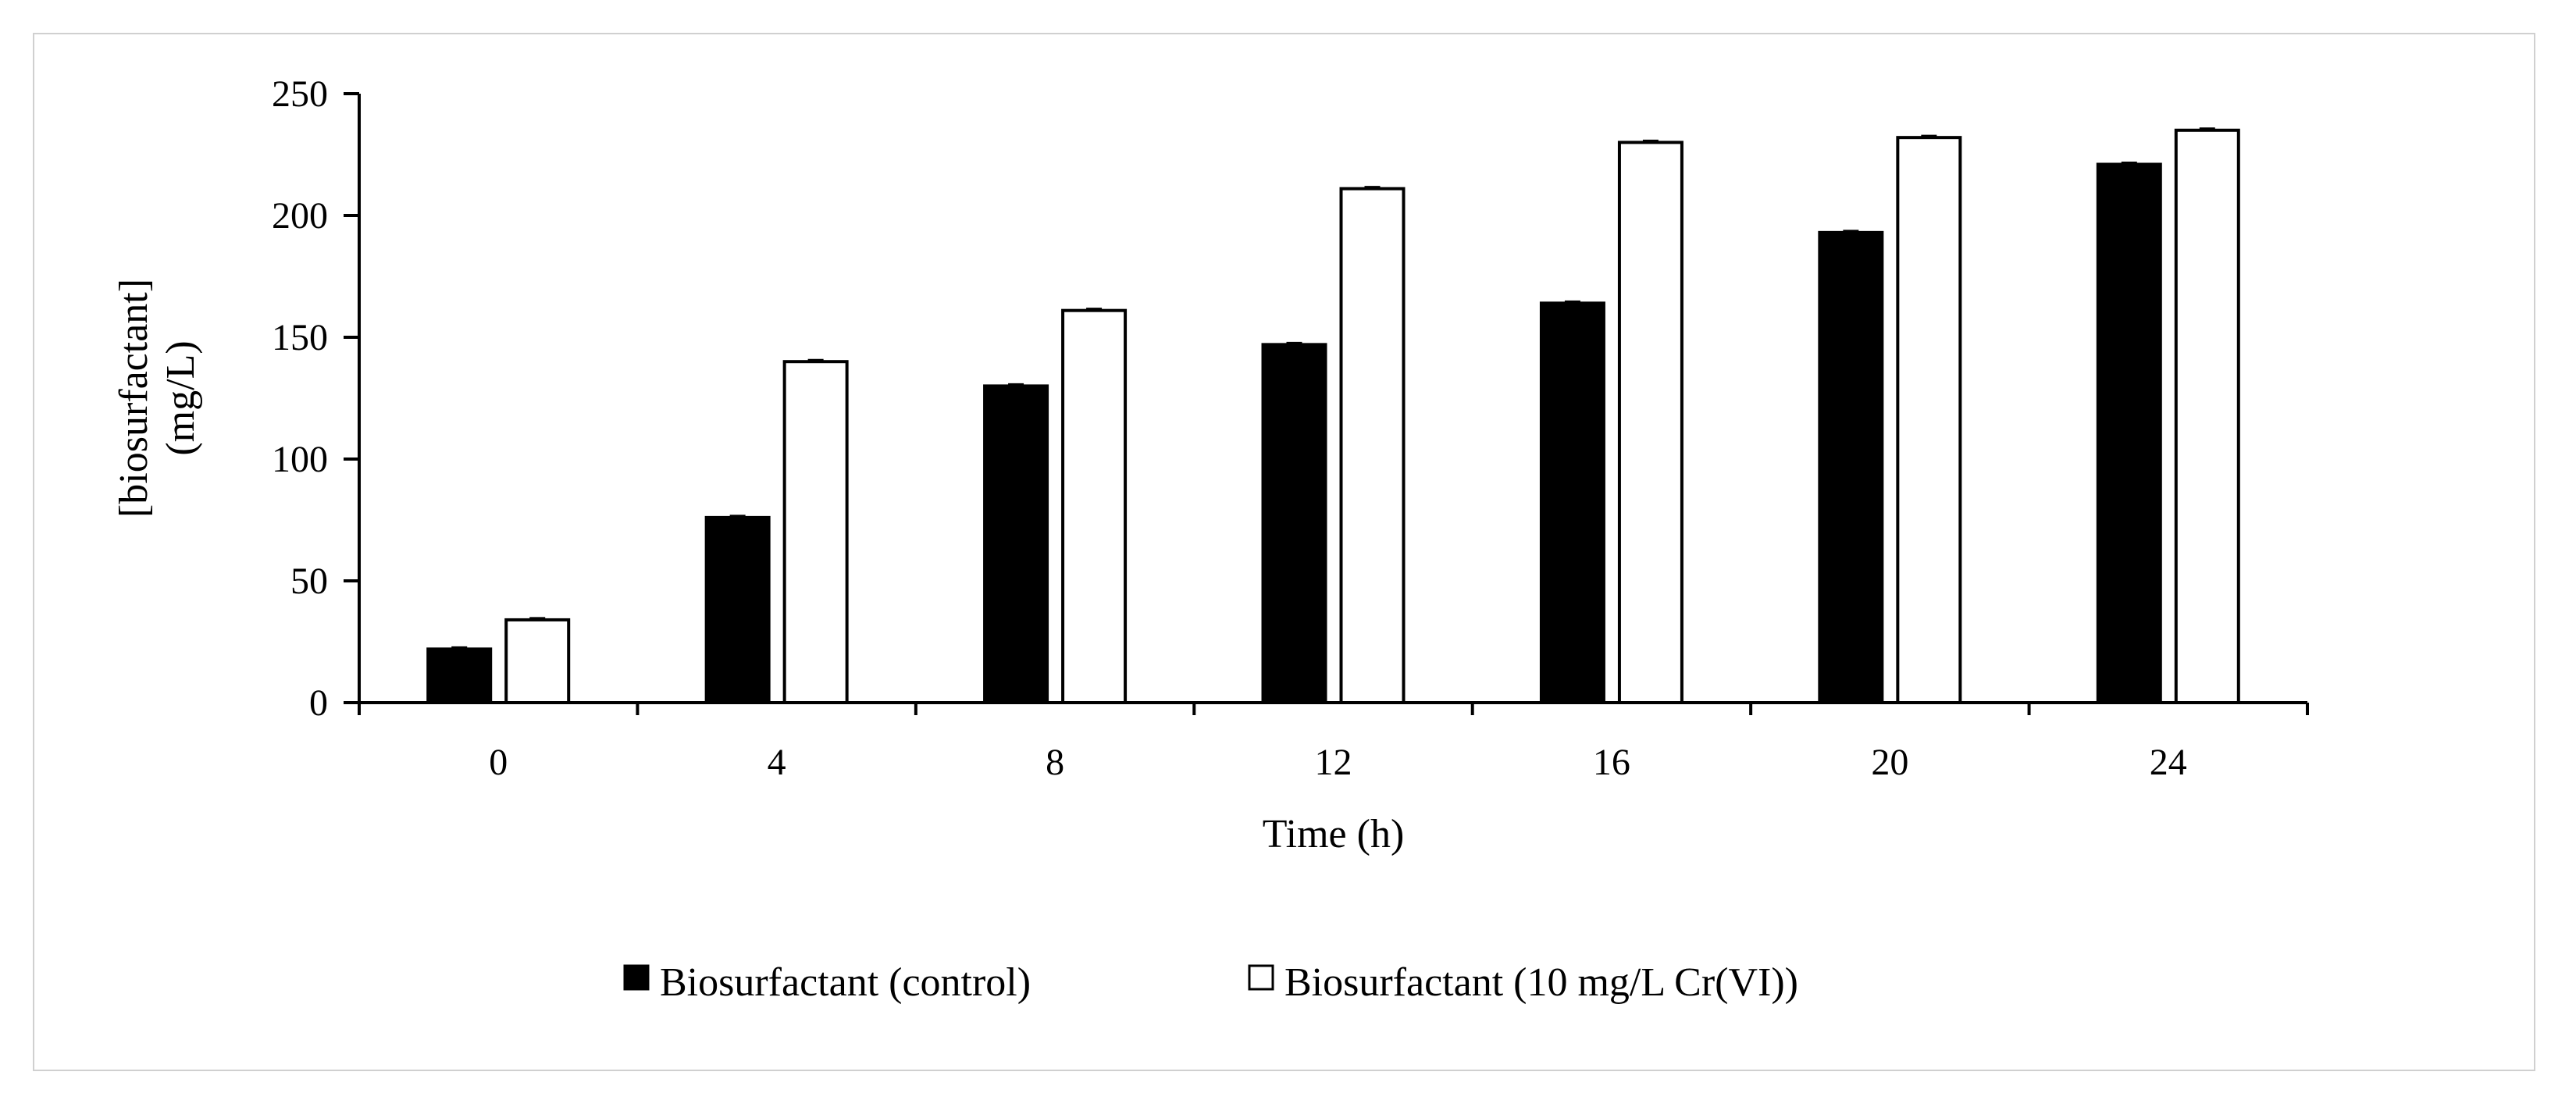 This screenshot has width=2576, height=1118. I want to click on y-tick-label-0: 0, so click(319, 703).